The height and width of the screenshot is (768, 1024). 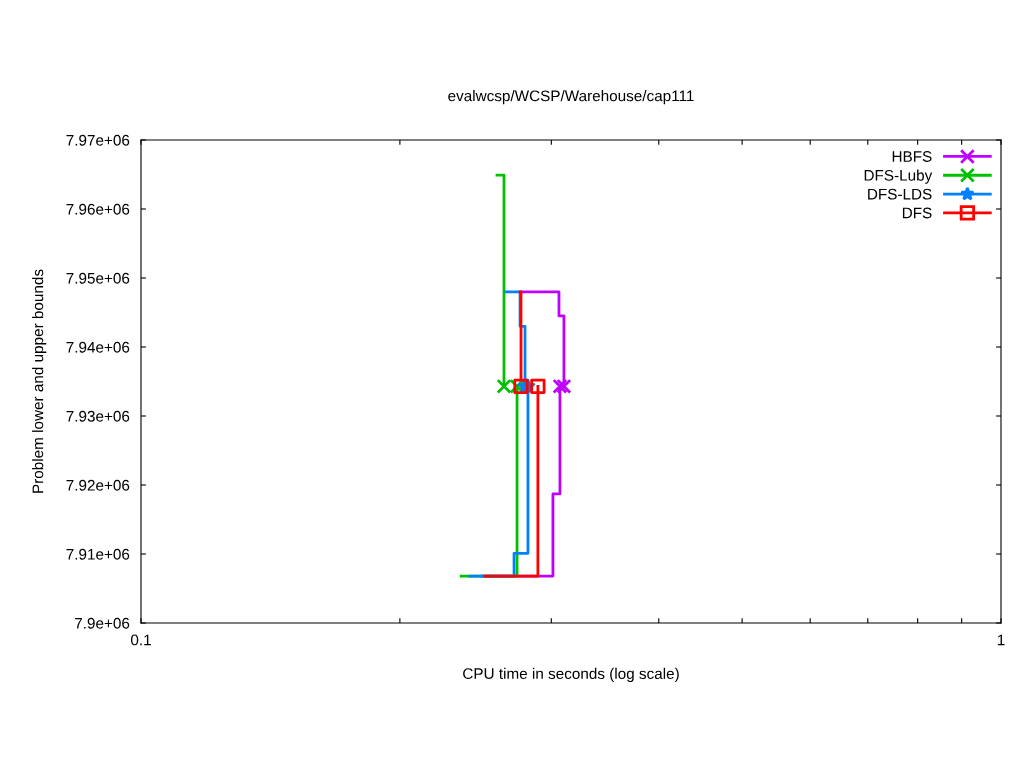 I want to click on legend-label: DFS-Luby, so click(x=898, y=176).